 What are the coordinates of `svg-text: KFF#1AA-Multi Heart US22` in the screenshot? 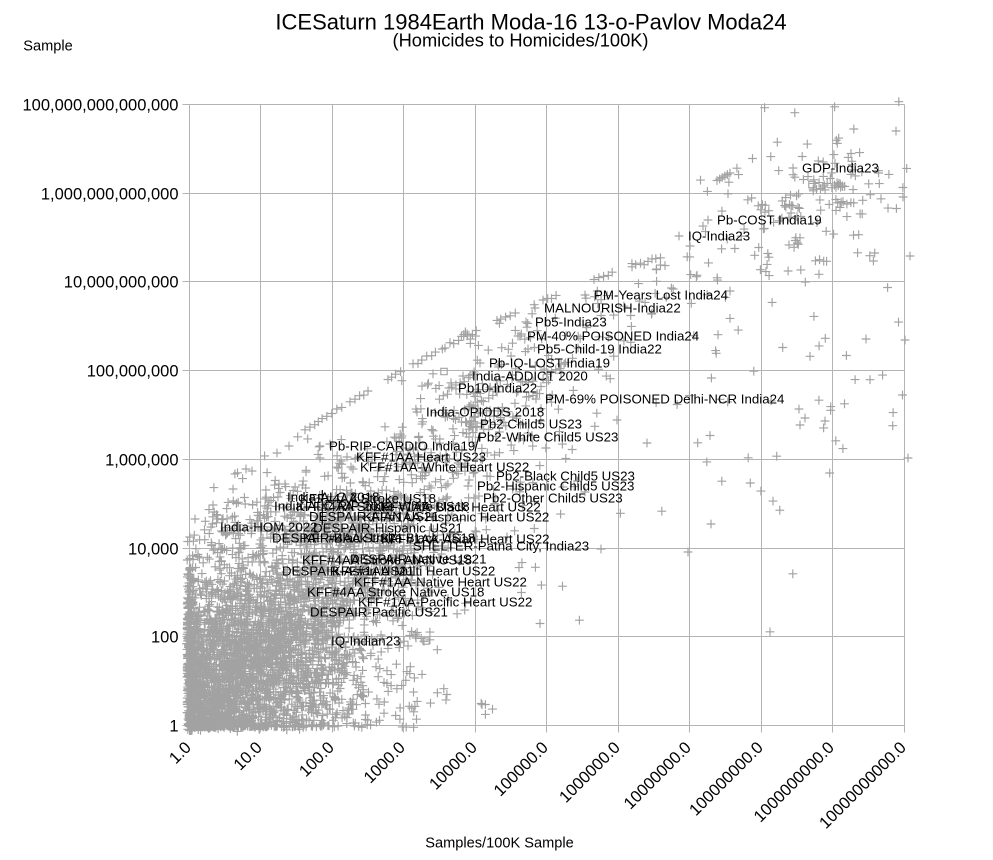 It's located at (413, 571).